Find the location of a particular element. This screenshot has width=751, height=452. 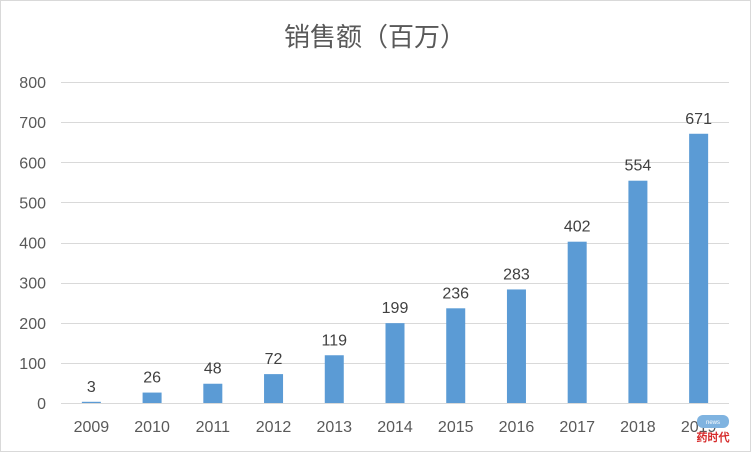

x-tick-label-2014: 2014 is located at coordinates (395, 427).